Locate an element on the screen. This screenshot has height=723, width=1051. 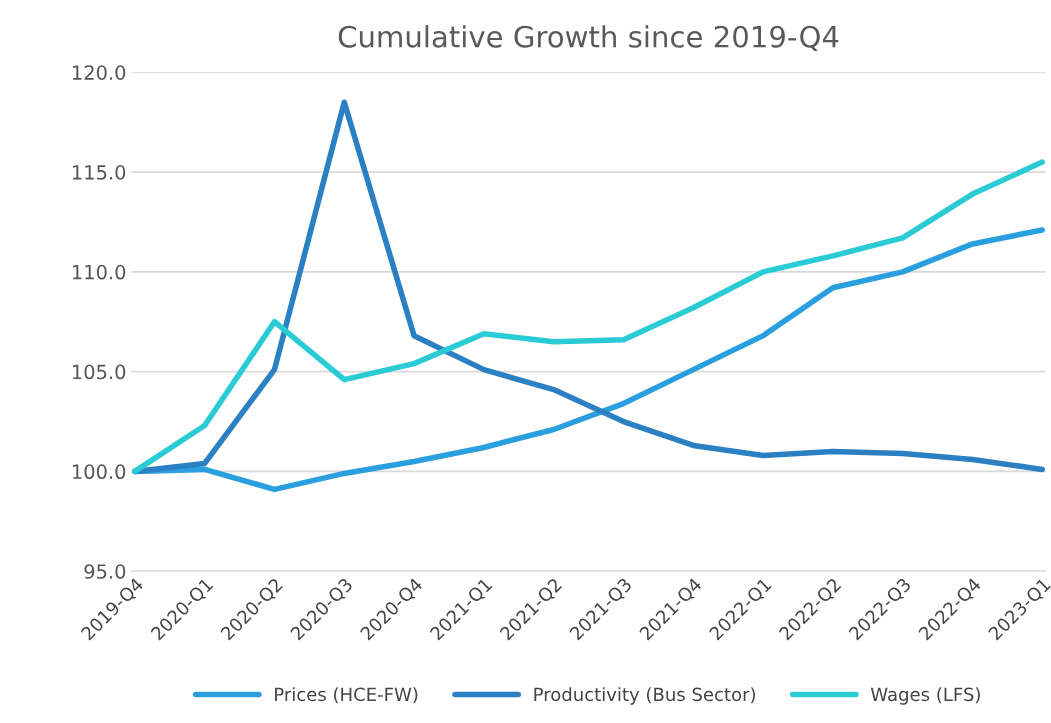
legend-label: Prices (HCE-FW) is located at coordinates (346, 695).